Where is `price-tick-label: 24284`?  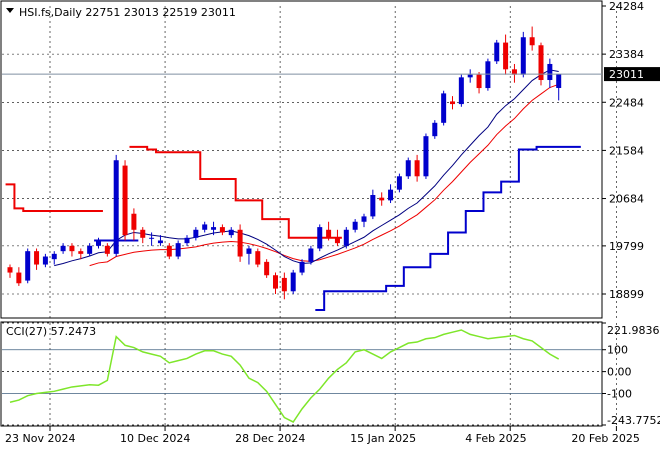
price-tick-label: 24284 is located at coordinates (626, 6).